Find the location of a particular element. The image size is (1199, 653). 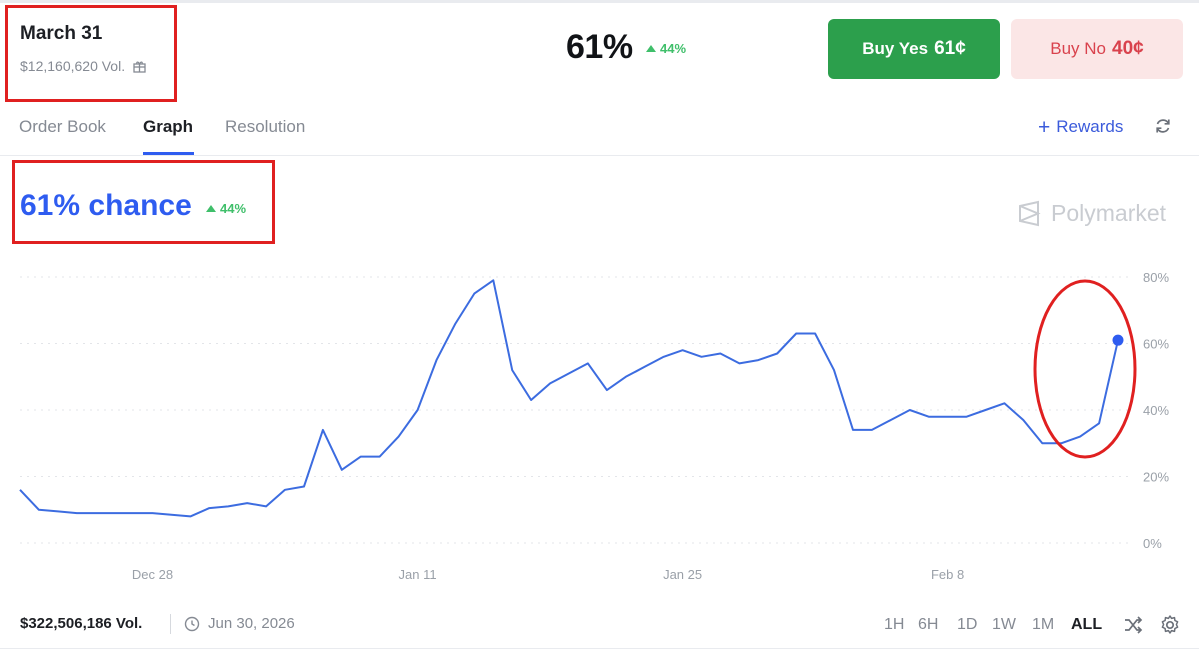

buy-yes-label: Buy Yes is located at coordinates (895, 48).